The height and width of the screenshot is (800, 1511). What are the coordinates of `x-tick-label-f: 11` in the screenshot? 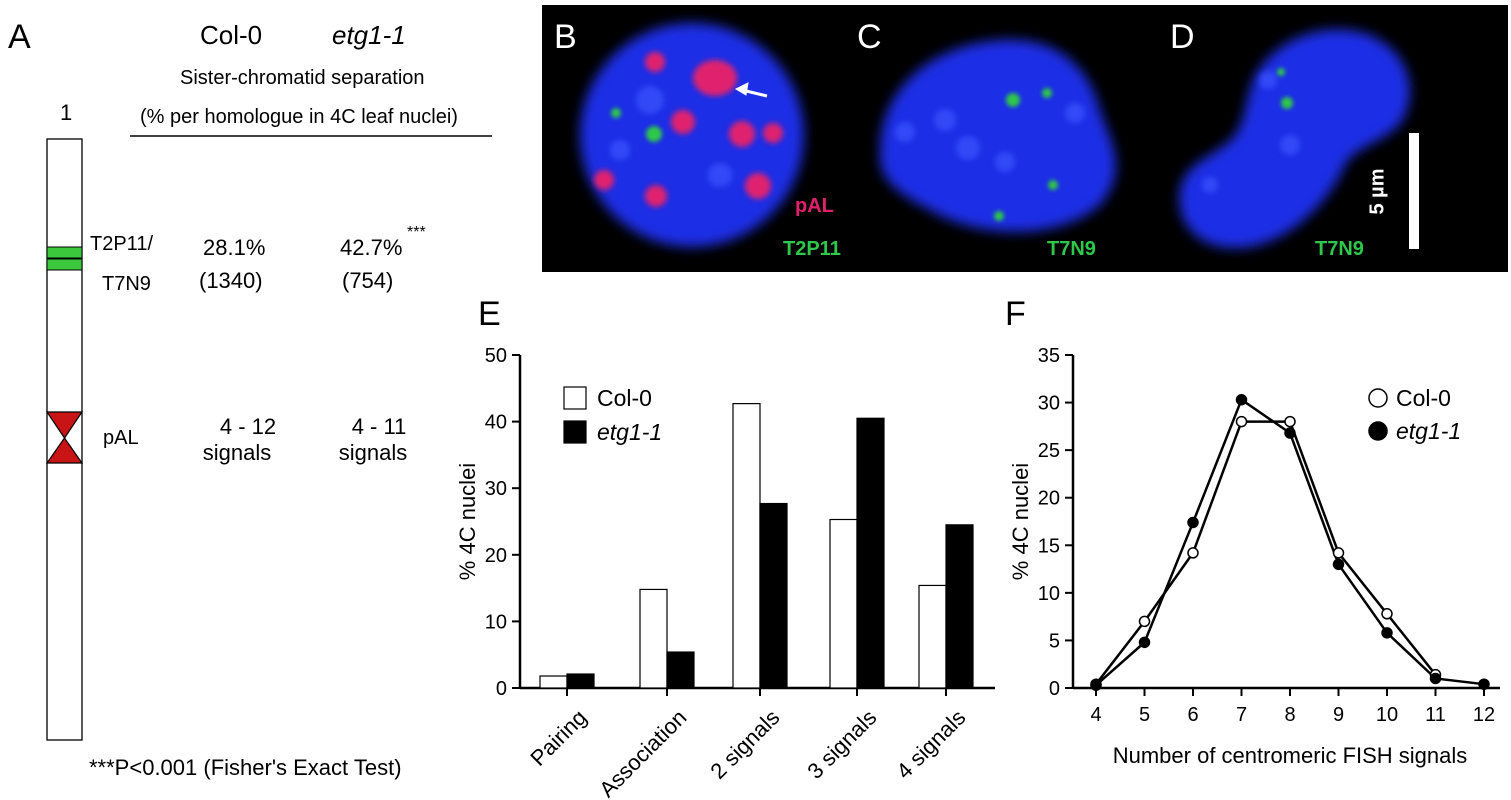 It's located at (1435, 715).